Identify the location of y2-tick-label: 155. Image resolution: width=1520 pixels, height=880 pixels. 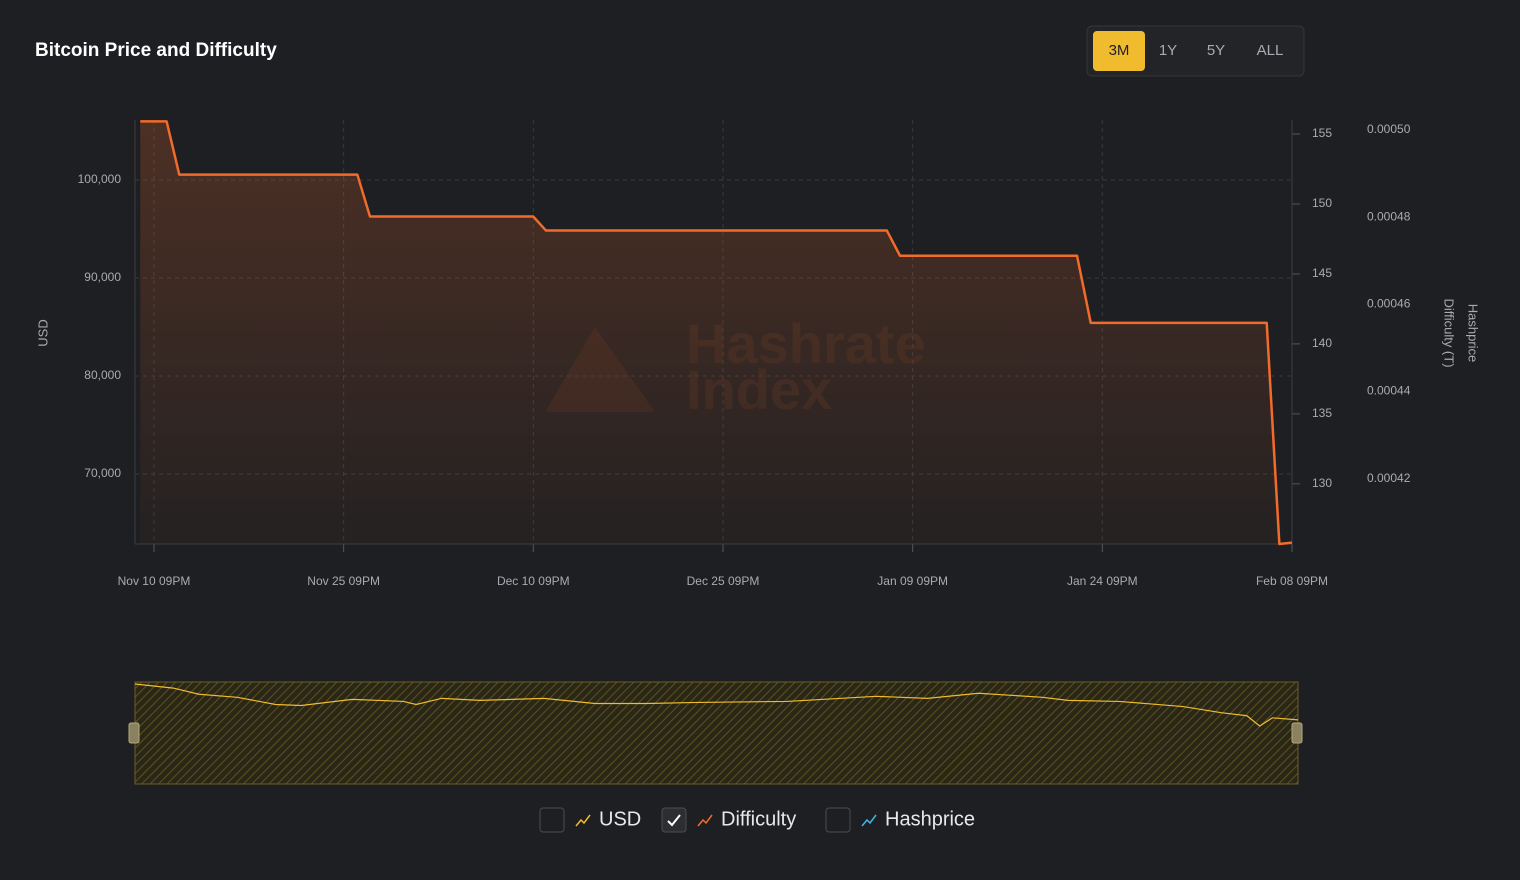
(1322, 133).